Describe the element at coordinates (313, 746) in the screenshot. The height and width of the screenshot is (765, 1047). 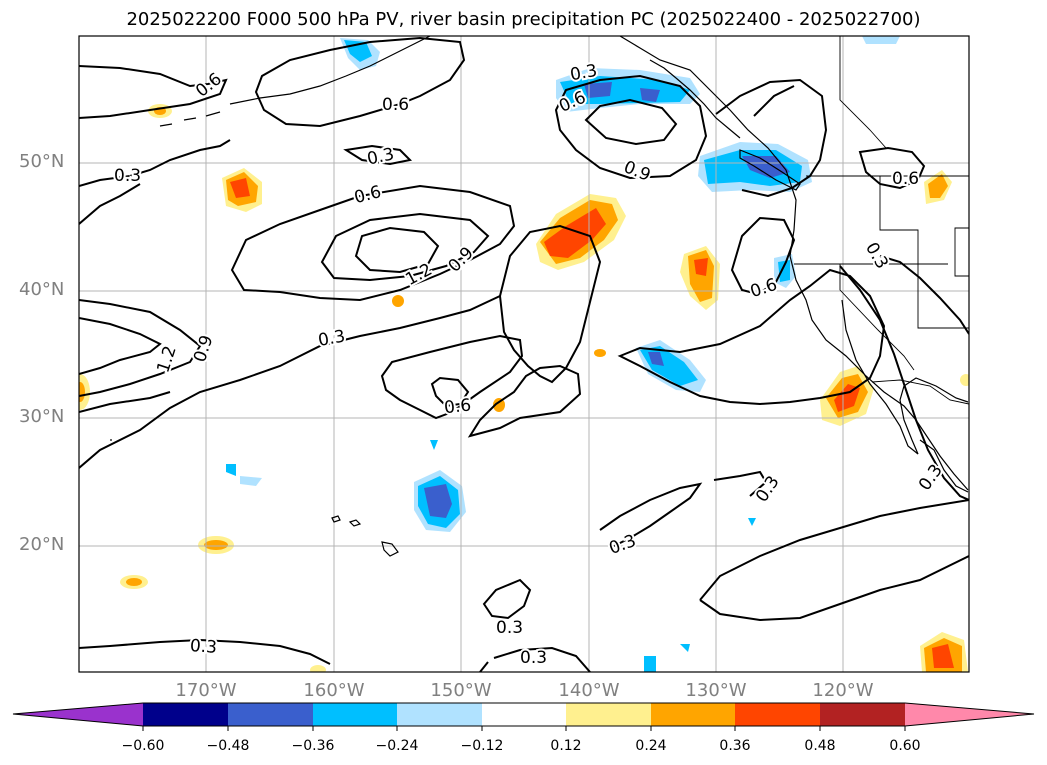
I see `colorbar-tick-label: −0.36` at that location.